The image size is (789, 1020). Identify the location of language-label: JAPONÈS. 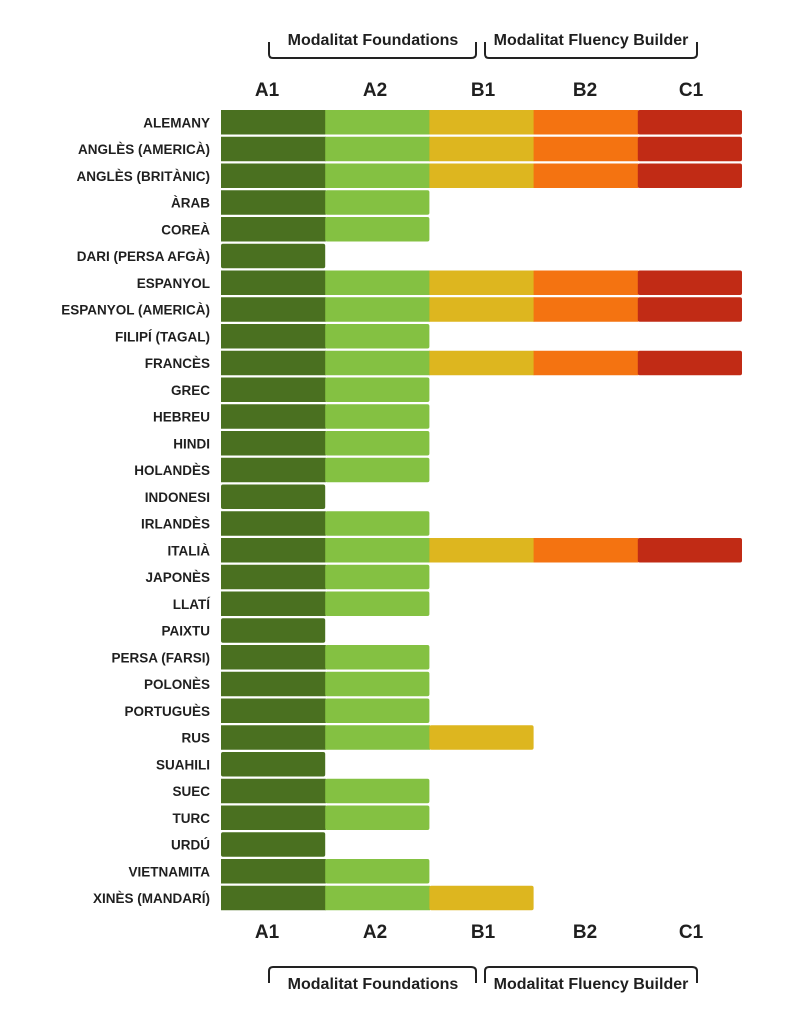
(177, 577).